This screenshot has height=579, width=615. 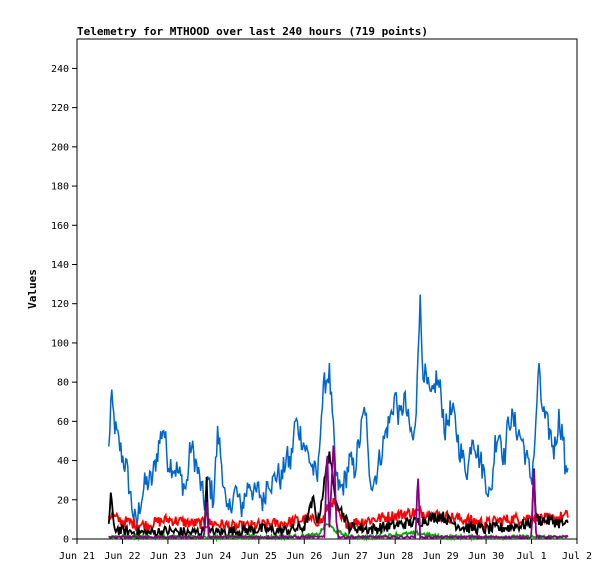 What do you see at coordinates (66, 540) in the screenshot?
I see `y-tick-label: 0` at bounding box center [66, 540].